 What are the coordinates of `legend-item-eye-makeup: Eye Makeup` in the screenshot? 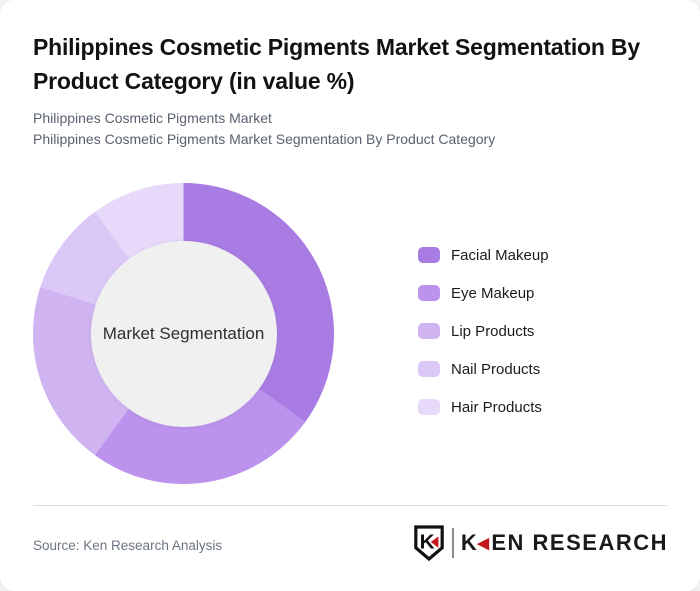 It's located at (483, 293).